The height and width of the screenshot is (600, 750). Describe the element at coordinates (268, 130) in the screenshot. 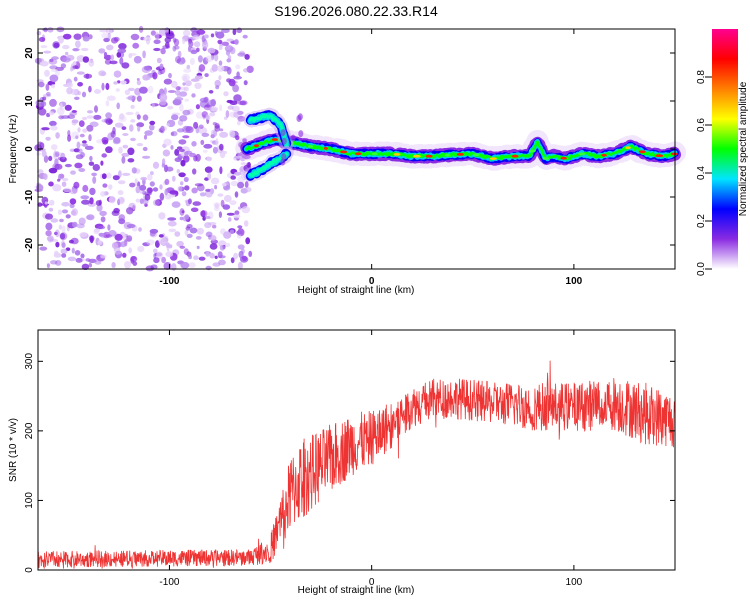

I see `signal-track-band` at that location.